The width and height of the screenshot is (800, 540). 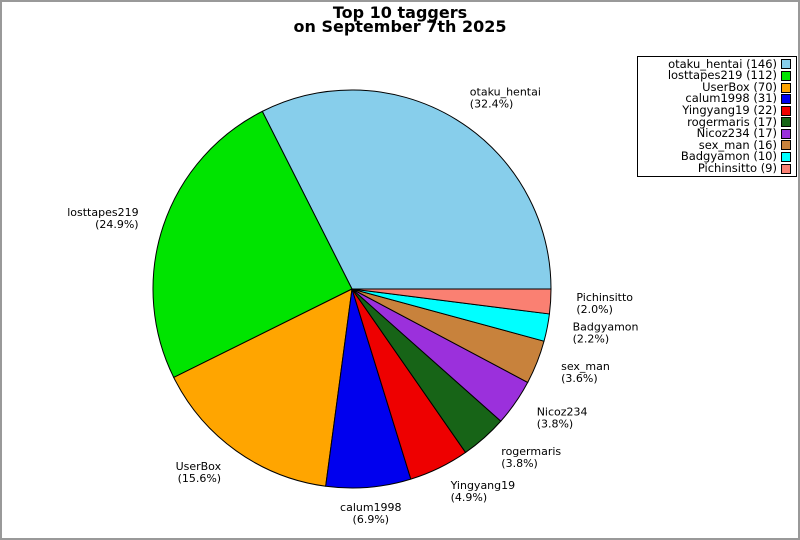 I want to click on slice-label-calum1998: calum1998 (6.9%), so click(x=371, y=513).